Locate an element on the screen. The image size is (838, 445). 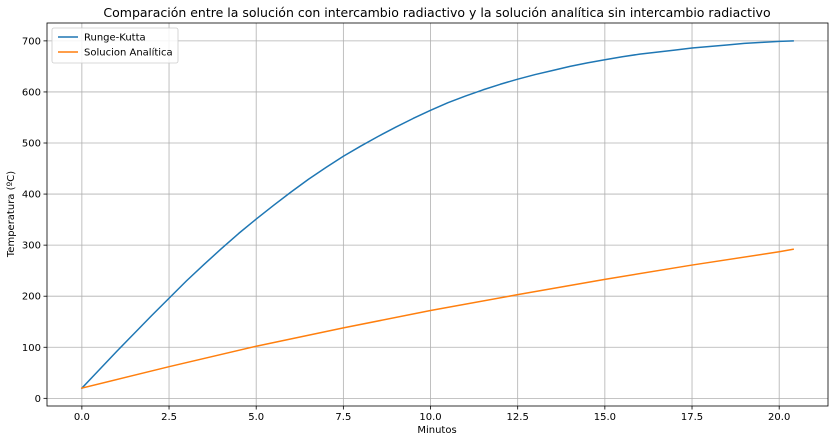
legend: Runge-Kutta Solucion Analítica is located at coordinates (115, 45).